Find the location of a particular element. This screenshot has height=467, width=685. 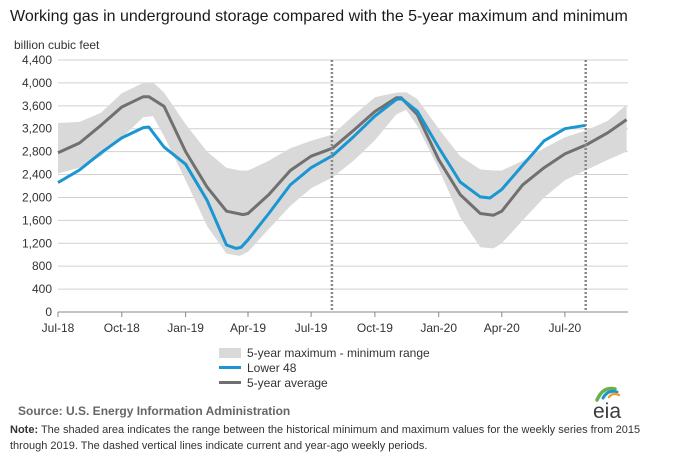

y-tick-label: 4,000 is located at coordinates (37, 83).